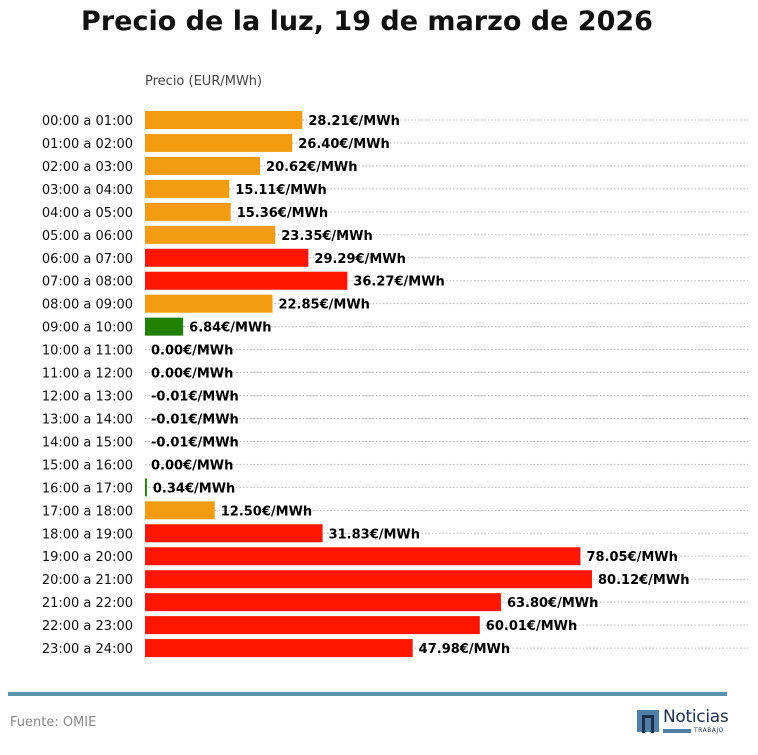  Describe the element at coordinates (87, 144) in the screenshot. I see `y-tick-label: 01:00 a 02:00` at that location.